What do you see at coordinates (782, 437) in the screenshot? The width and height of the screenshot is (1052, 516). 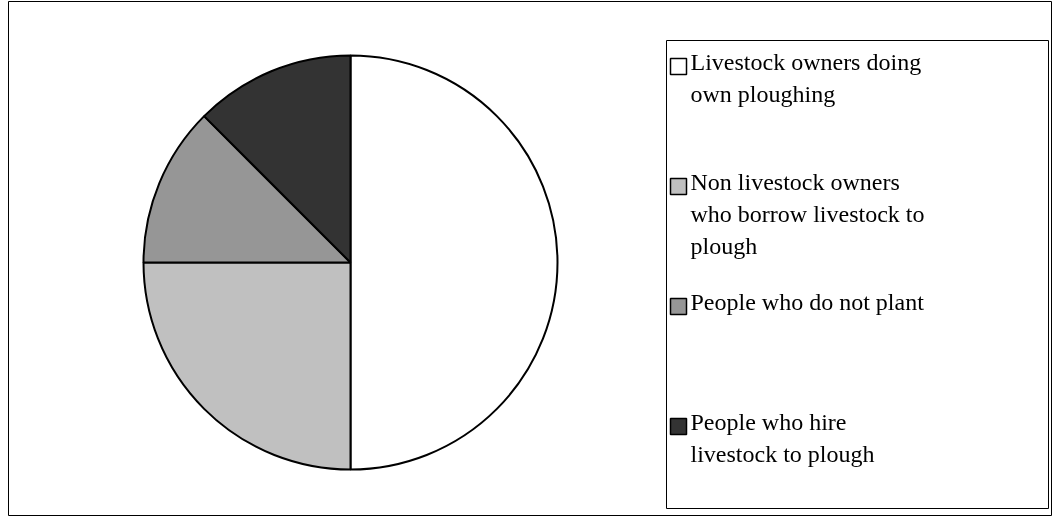 I see `legend-label: People who hire livestock to plough` at bounding box center [782, 437].